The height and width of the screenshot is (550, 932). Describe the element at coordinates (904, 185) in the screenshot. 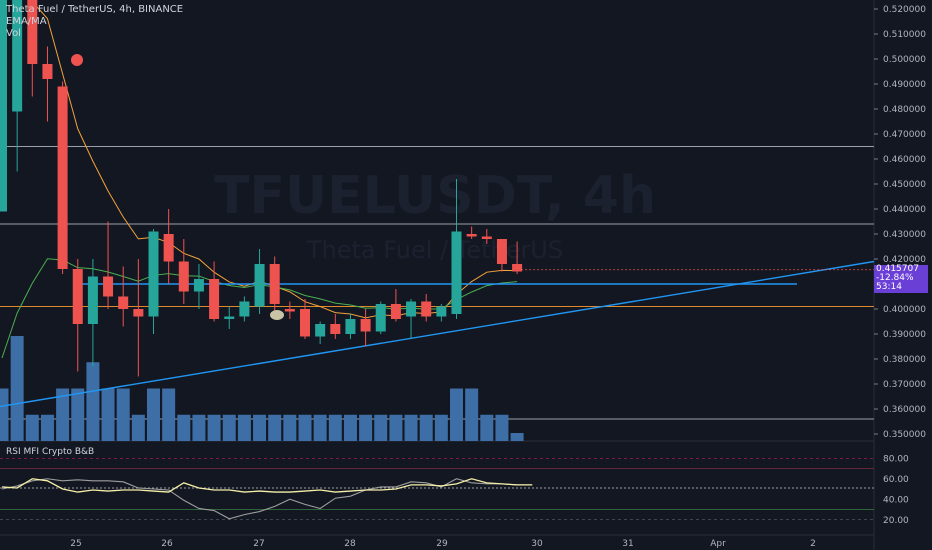

I see `price-axis-label: 0.450000` at that location.